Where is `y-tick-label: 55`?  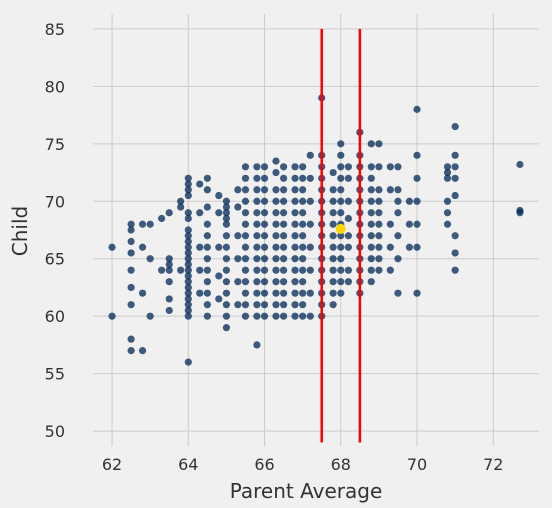 y-tick-label: 55 is located at coordinates (55, 374).